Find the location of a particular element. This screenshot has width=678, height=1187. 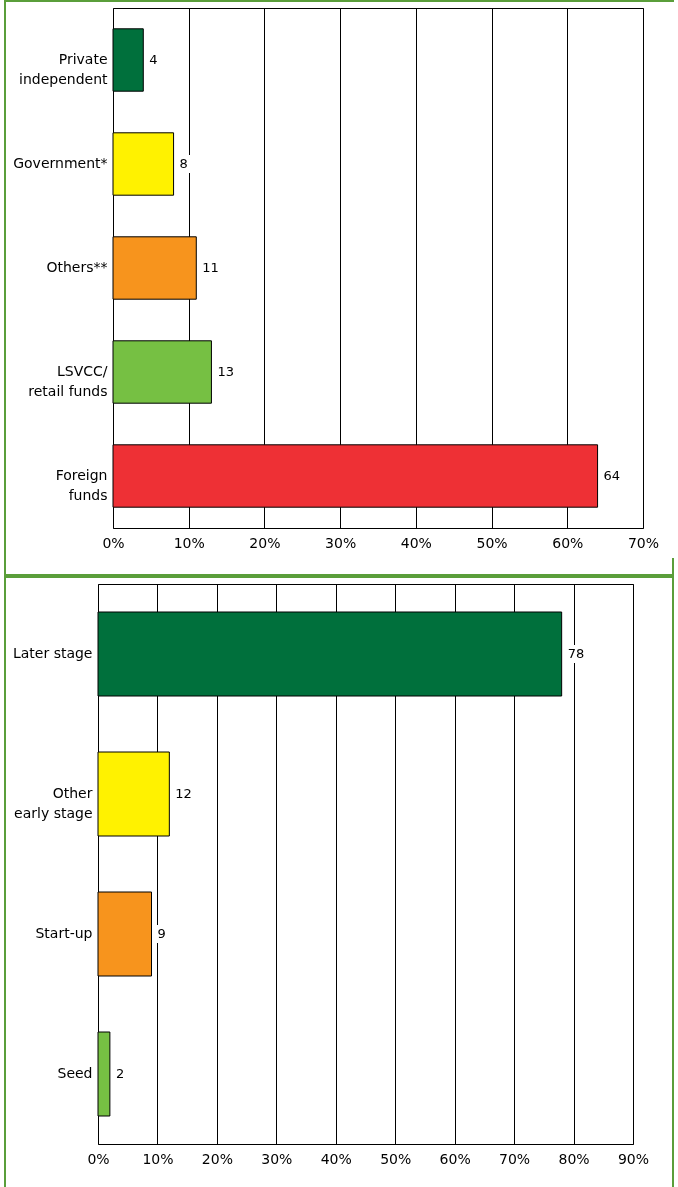

y-tick-label: LSVCC/ retail funds is located at coordinates (68, 381).